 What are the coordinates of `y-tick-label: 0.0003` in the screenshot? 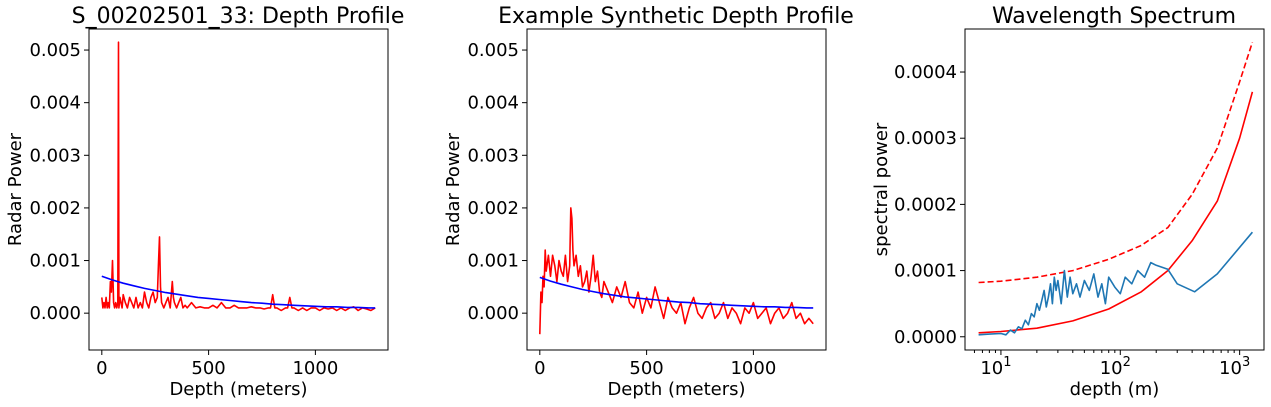 It's located at (925, 138).